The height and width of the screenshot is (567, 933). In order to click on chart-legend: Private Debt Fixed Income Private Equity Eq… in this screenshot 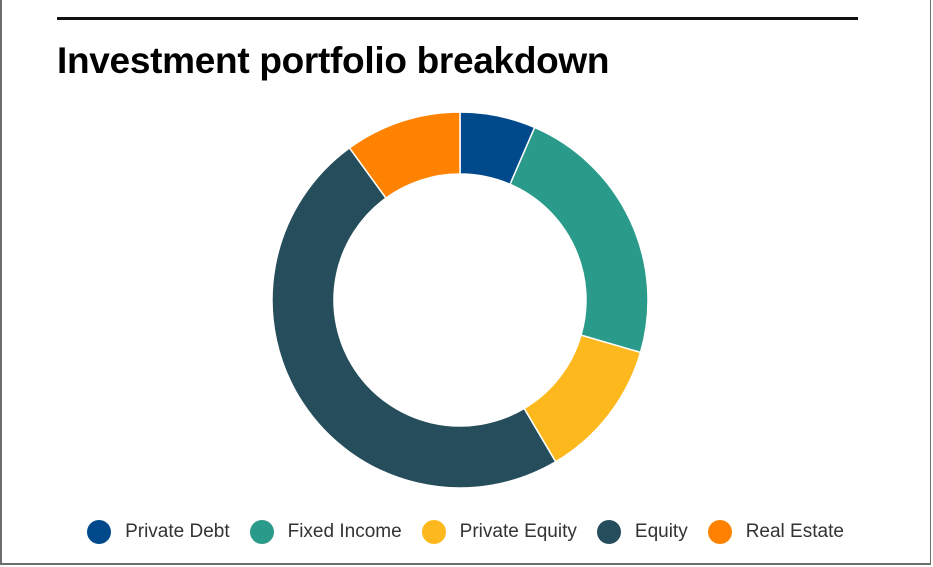, I will do `click(465, 532)`.